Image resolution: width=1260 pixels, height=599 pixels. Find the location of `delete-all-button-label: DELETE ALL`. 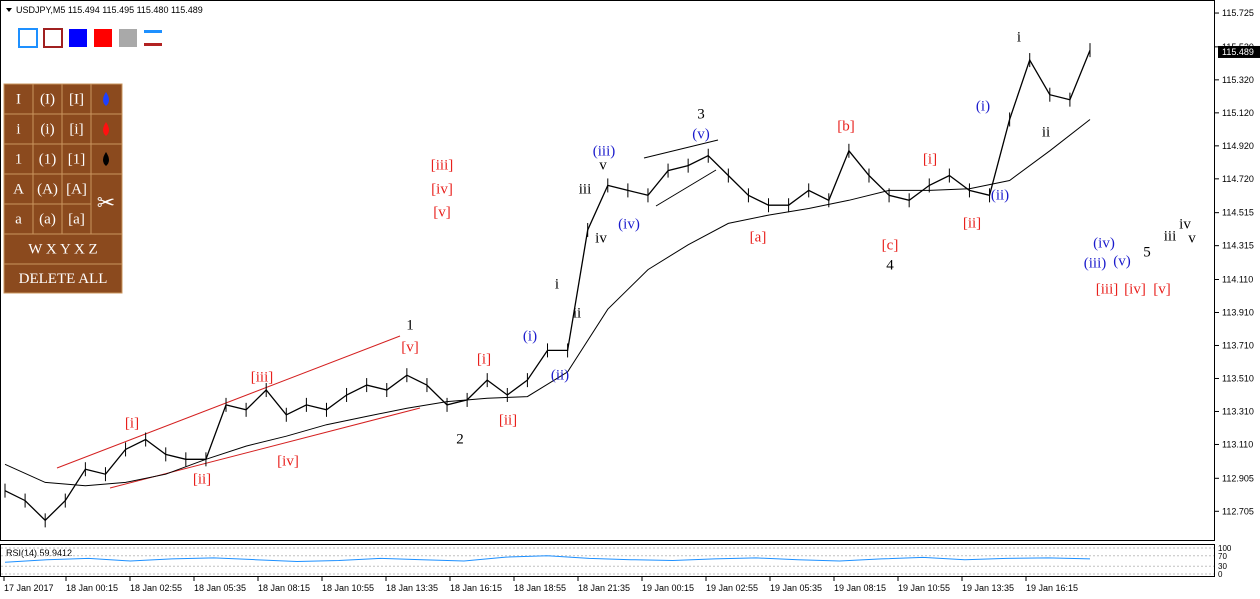

delete-all-button-label: DELETE ALL is located at coordinates (63, 279).